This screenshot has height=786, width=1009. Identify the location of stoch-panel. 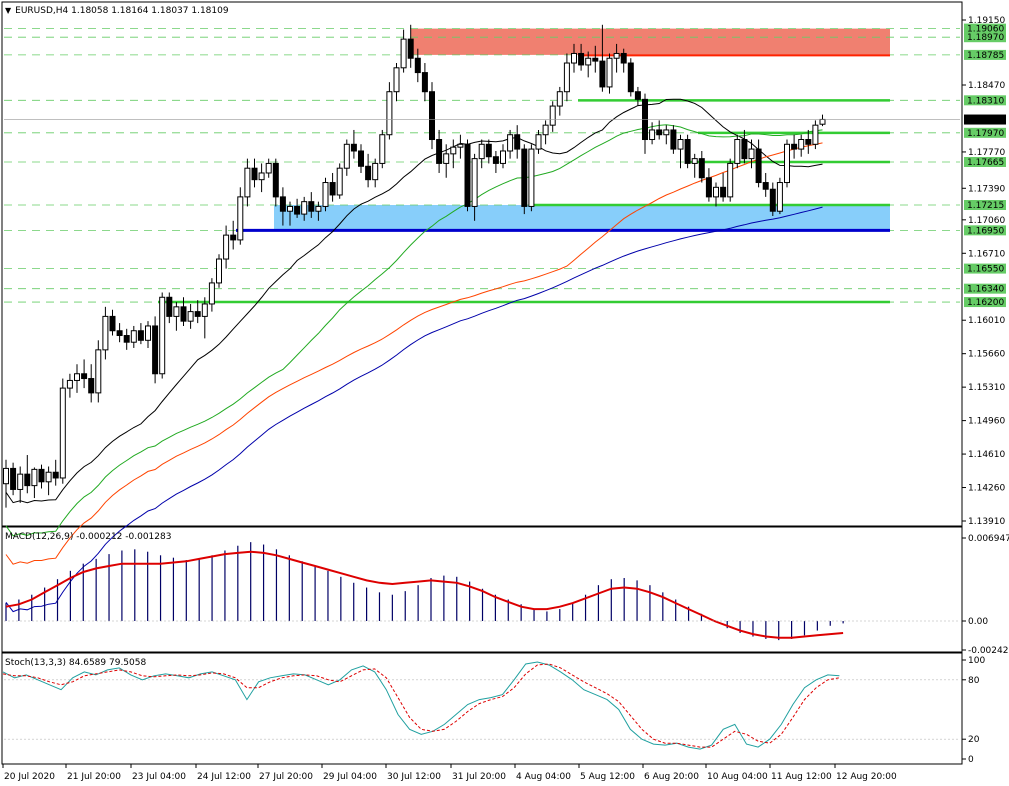
(482, 708).